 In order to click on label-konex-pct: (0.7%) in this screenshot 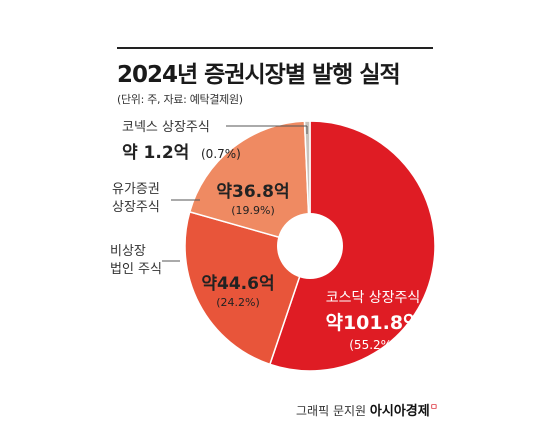, I will do `click(221, 154)`.